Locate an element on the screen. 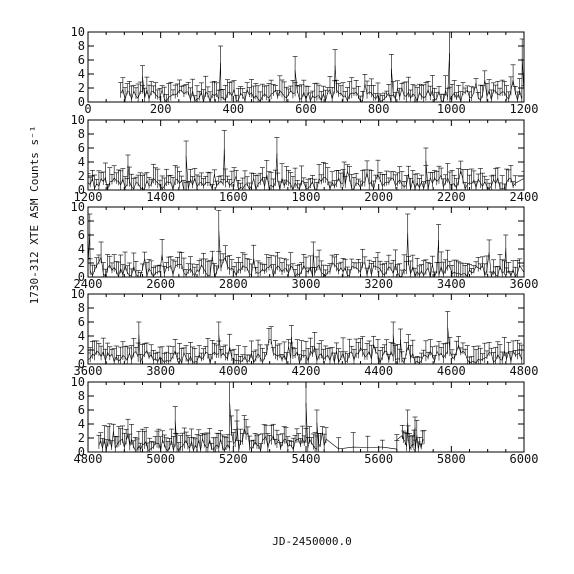 The width and height of the screenshot is (574, 574). x-tick-label: 0 is located at coordinates (87, 109).